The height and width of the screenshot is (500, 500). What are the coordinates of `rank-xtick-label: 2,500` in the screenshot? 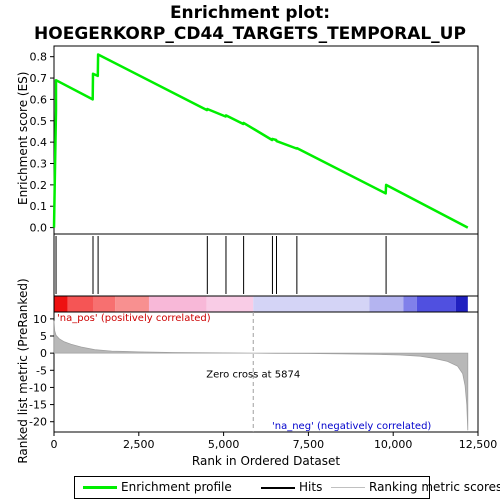 It's located at (139, 444).